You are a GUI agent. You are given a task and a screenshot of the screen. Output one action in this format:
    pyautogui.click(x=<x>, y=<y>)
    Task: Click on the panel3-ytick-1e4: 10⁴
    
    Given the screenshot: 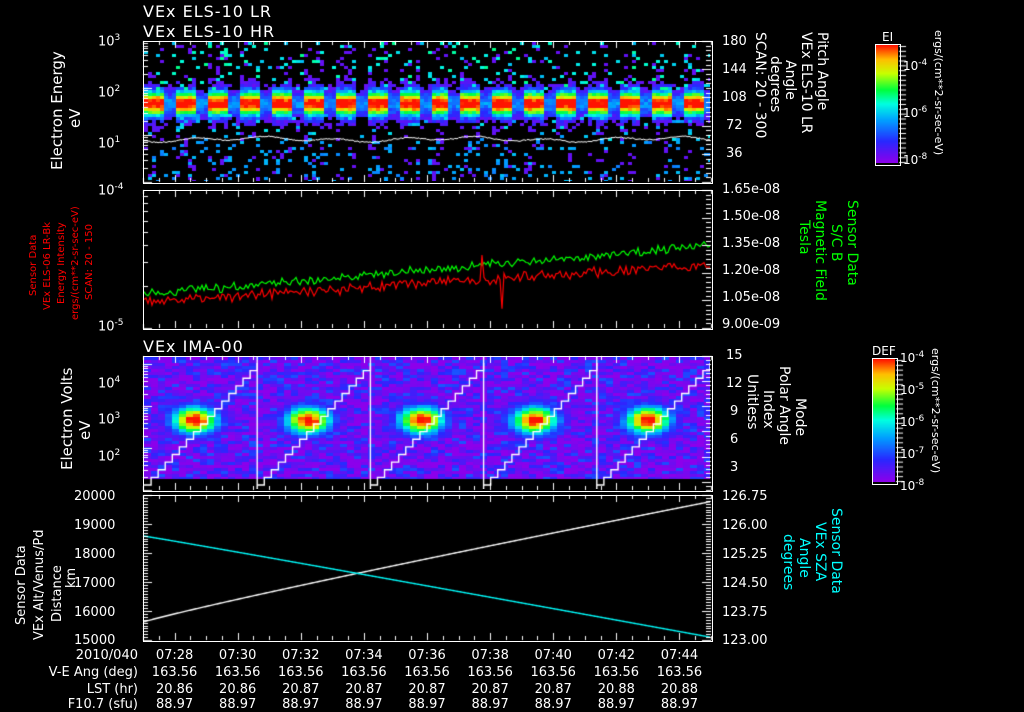 What is the action you would take?
    pyautogui.click(x=109, y=383)
    